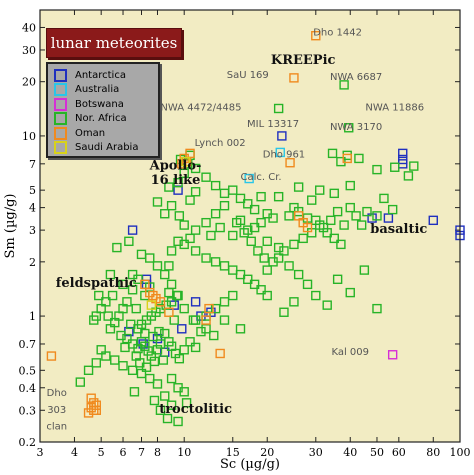 This screenshot has height=475, width=474. Describe the element at coordinates (29, 136) in the screenshot. I see `y-tick-label: 10` at that location.